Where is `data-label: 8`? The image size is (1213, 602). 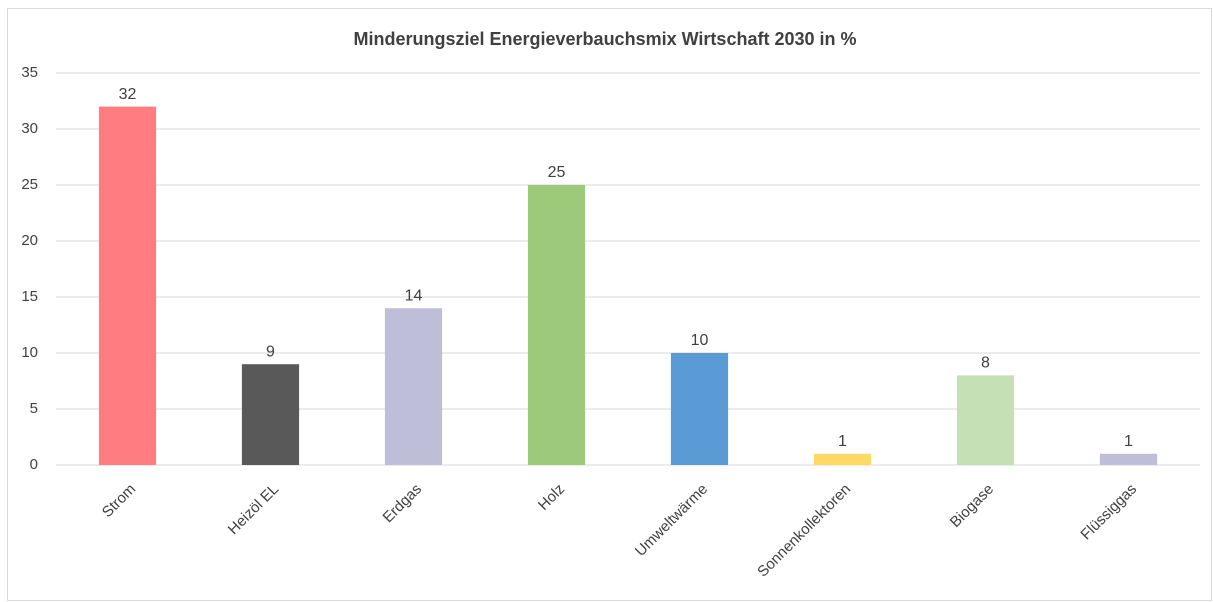
data-label: 8 is located at coordinates (985, 363).